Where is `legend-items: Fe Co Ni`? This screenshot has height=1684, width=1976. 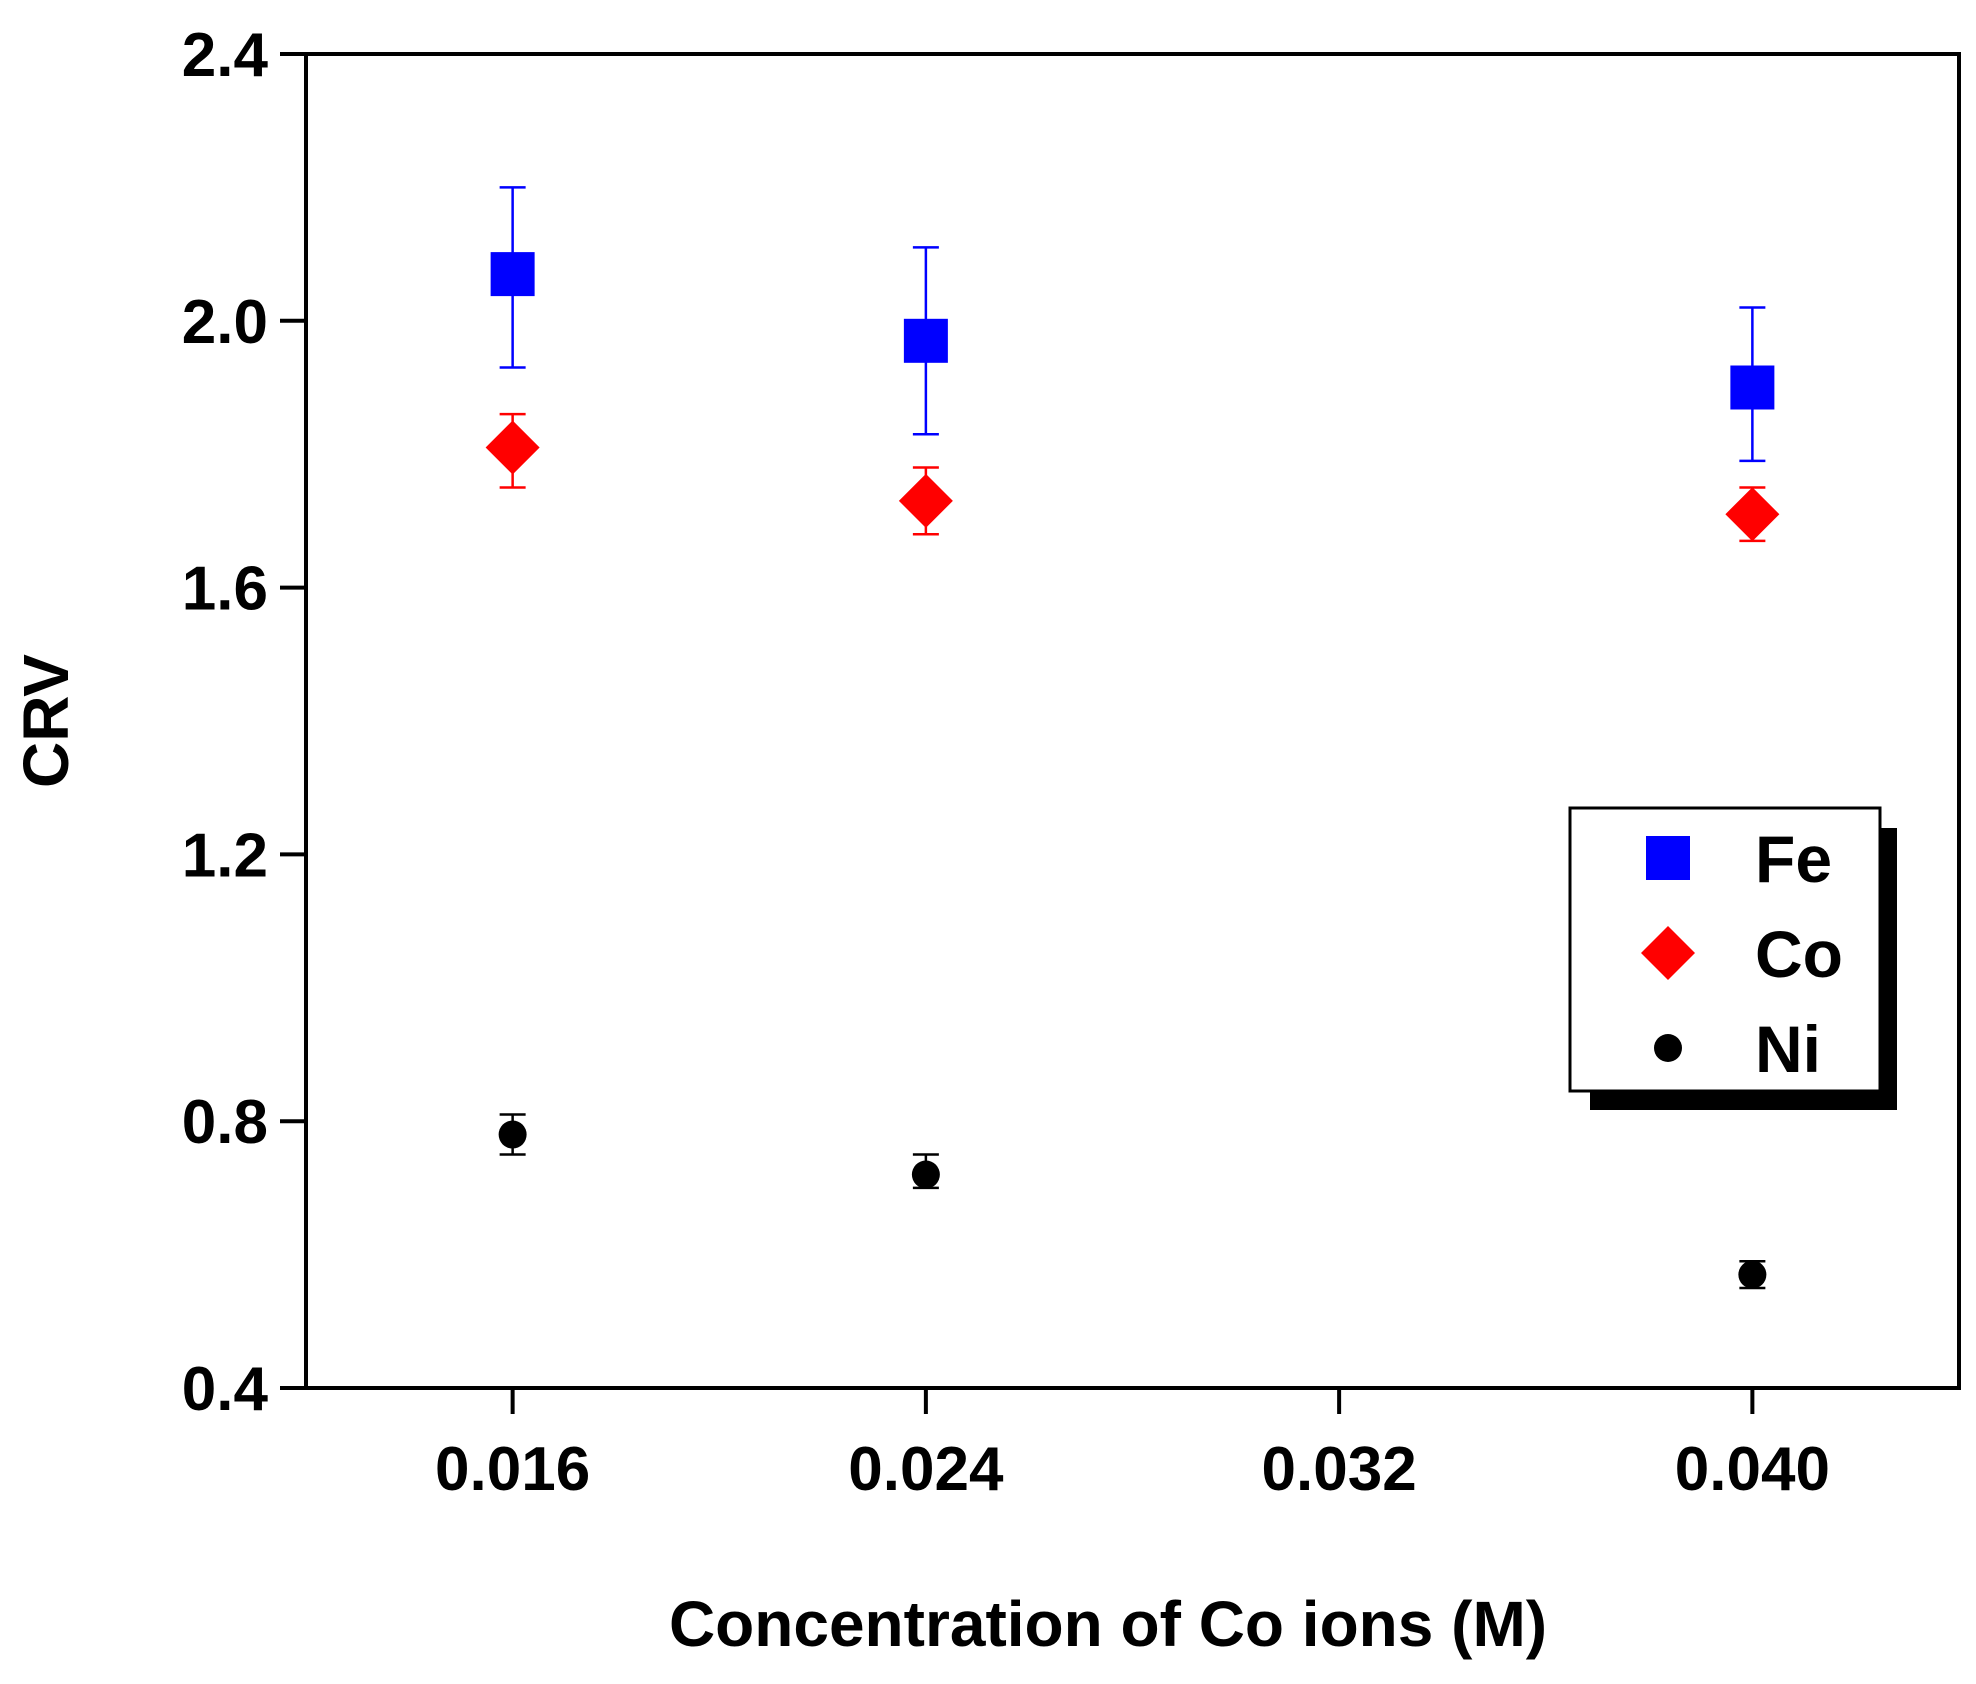
legend-items: Fe Co Ni is located at coordinates (1742, 954).